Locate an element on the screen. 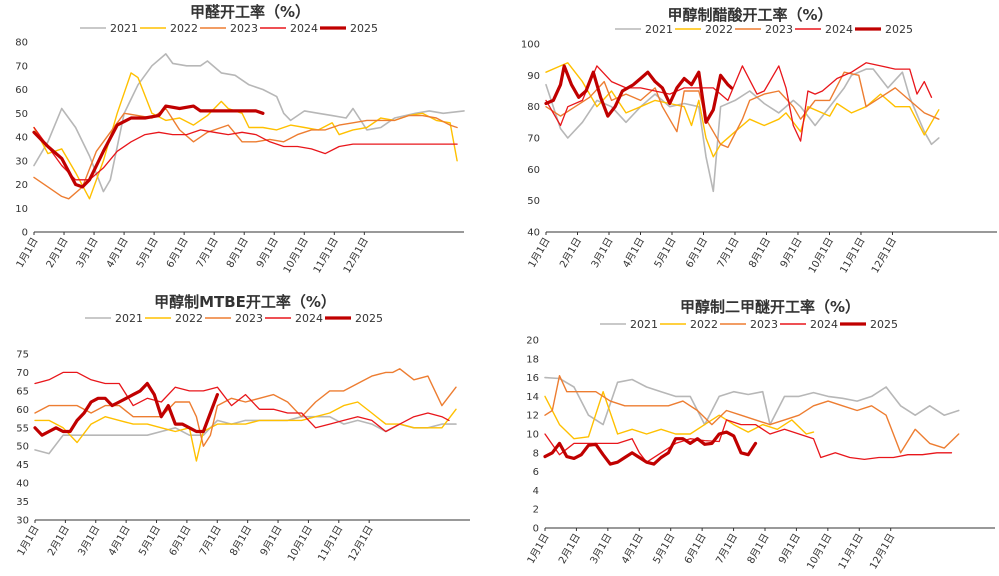  y-tick-label: 4 is located at coordinates (536, 491).